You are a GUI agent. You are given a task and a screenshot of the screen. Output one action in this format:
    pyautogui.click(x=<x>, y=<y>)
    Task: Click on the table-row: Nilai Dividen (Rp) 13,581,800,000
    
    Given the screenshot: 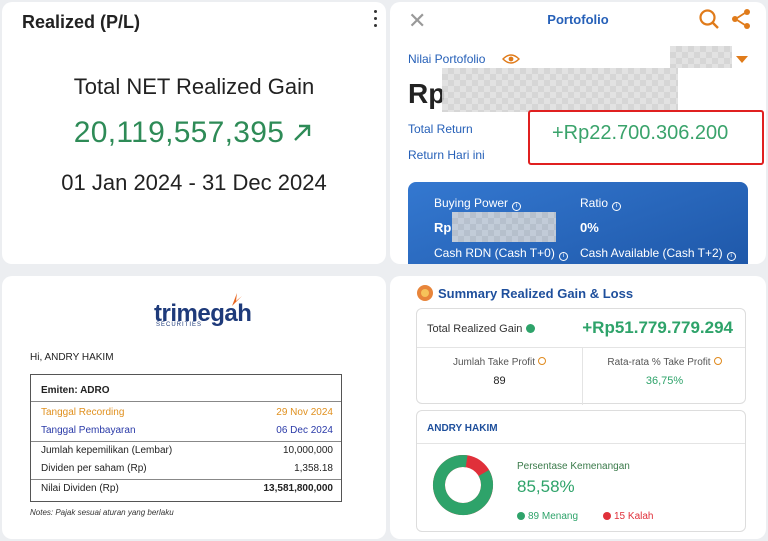 What is the action you would take?
    pyautogui.click(x=187, y=488)
    